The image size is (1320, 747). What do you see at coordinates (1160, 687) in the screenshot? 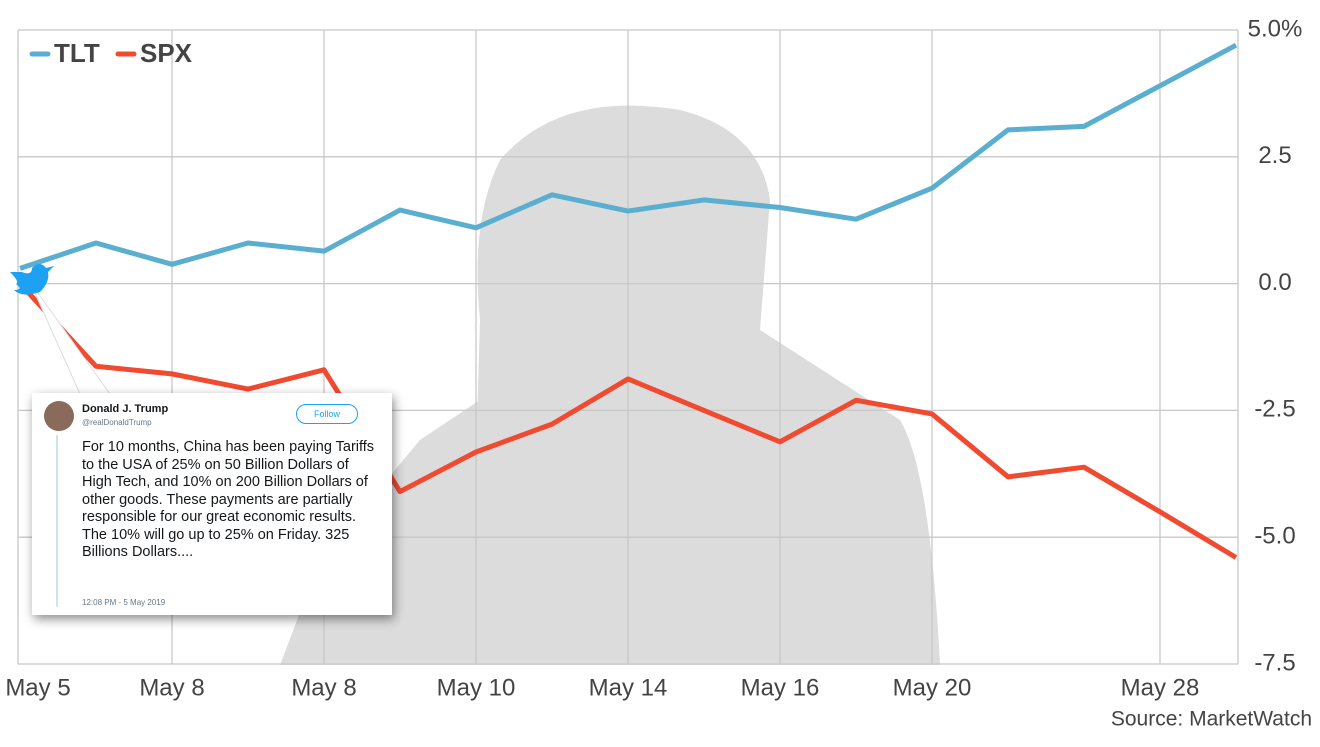
I see `x-tick-label: May 28` at bounding box center [1160, 687].